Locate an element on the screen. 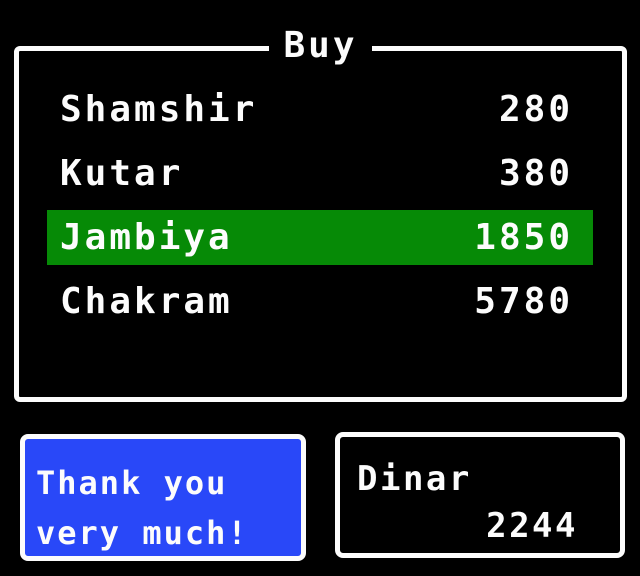 The image size is (640, 576). buy-menu-title: Buy is located at coordinates (320, 46).